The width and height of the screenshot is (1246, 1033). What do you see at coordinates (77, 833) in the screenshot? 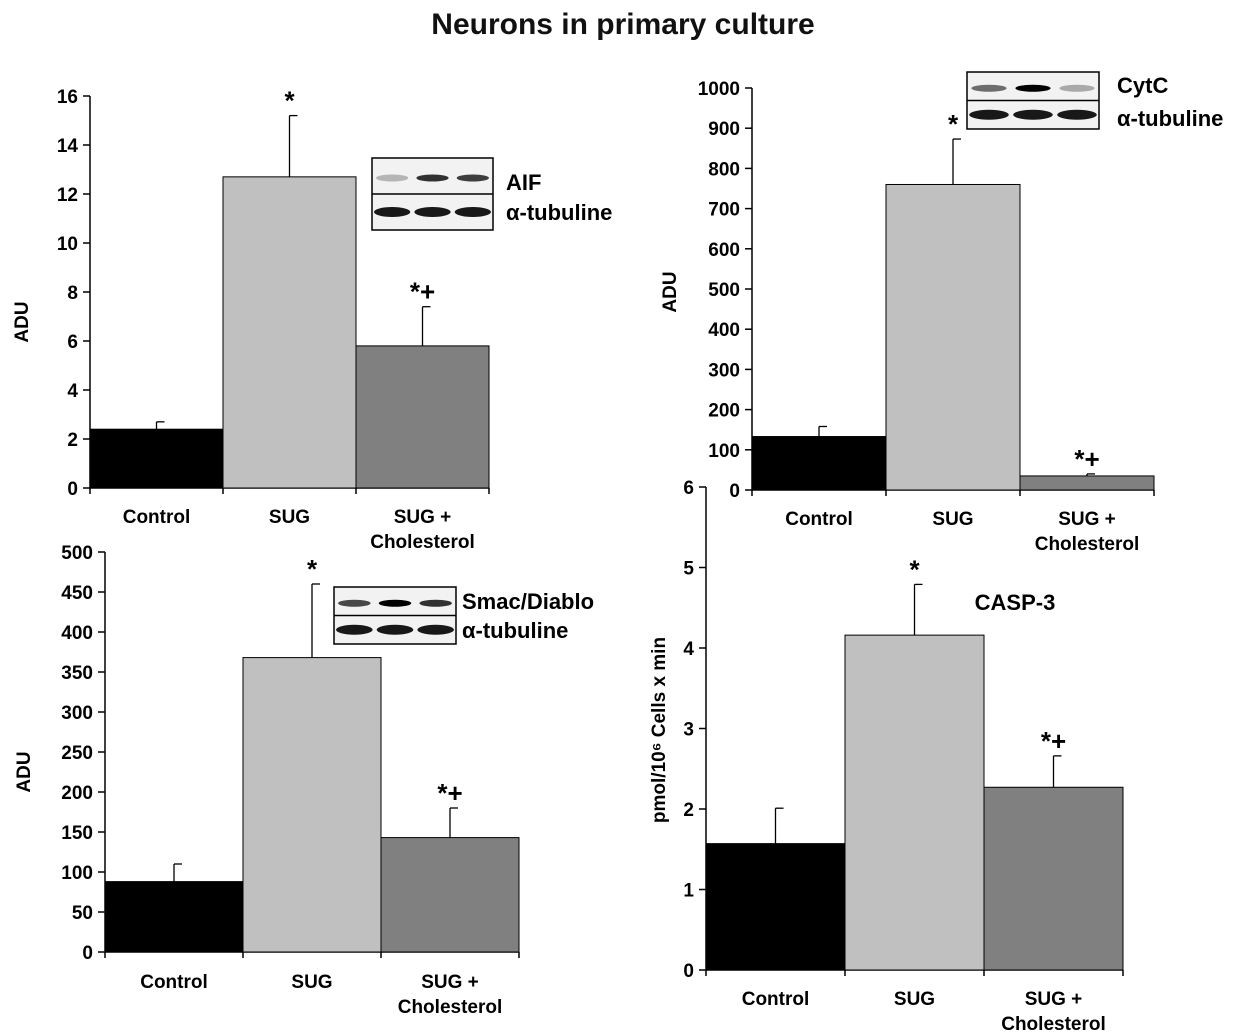
I see `y-tick-label: 150` at bounding box center [77, 833].